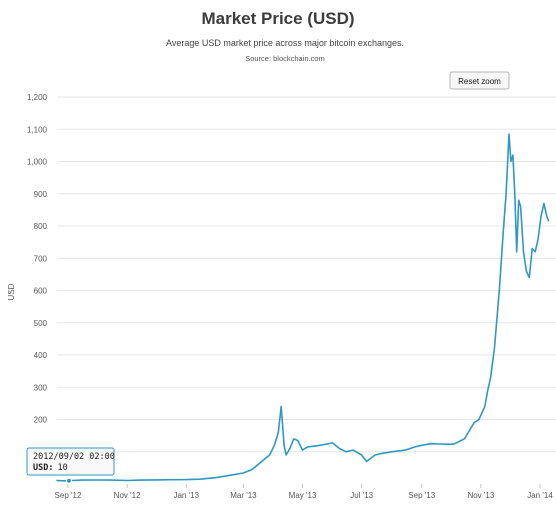  I want to click on y-tick-label: 1,200, so click(37, 97).